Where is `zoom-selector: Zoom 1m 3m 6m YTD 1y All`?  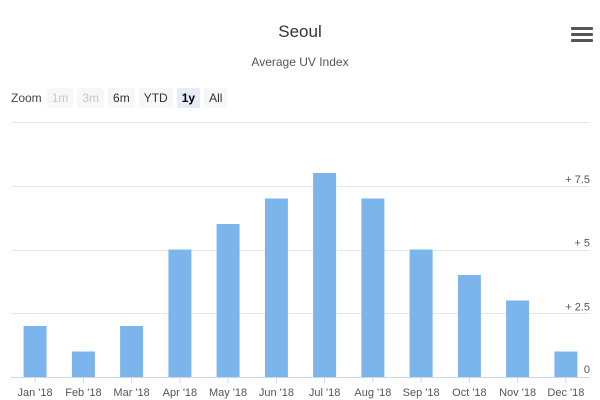
zoom-selector: Zoom 1m 3m 6m YTD 1y All is located at coordinates (121, 98).